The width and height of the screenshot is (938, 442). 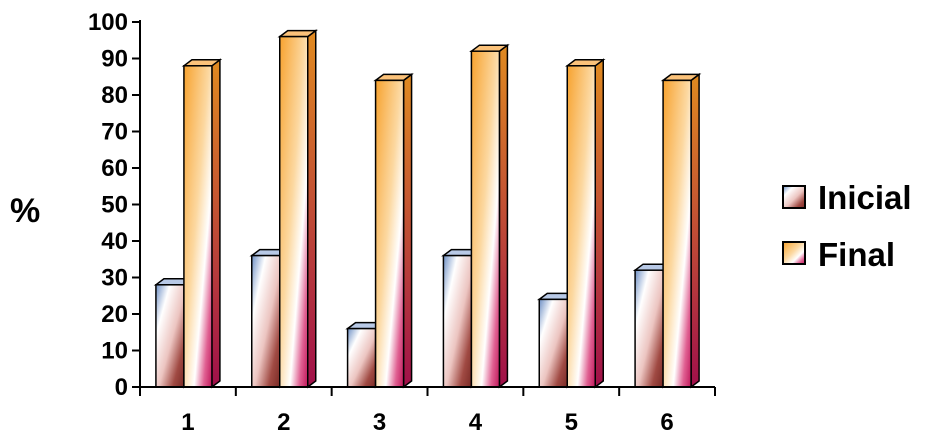 What do you see at coordinates (847, 226) in the screenshot?
I see `legend: Inicial Final` at bounding box center [847, 226].